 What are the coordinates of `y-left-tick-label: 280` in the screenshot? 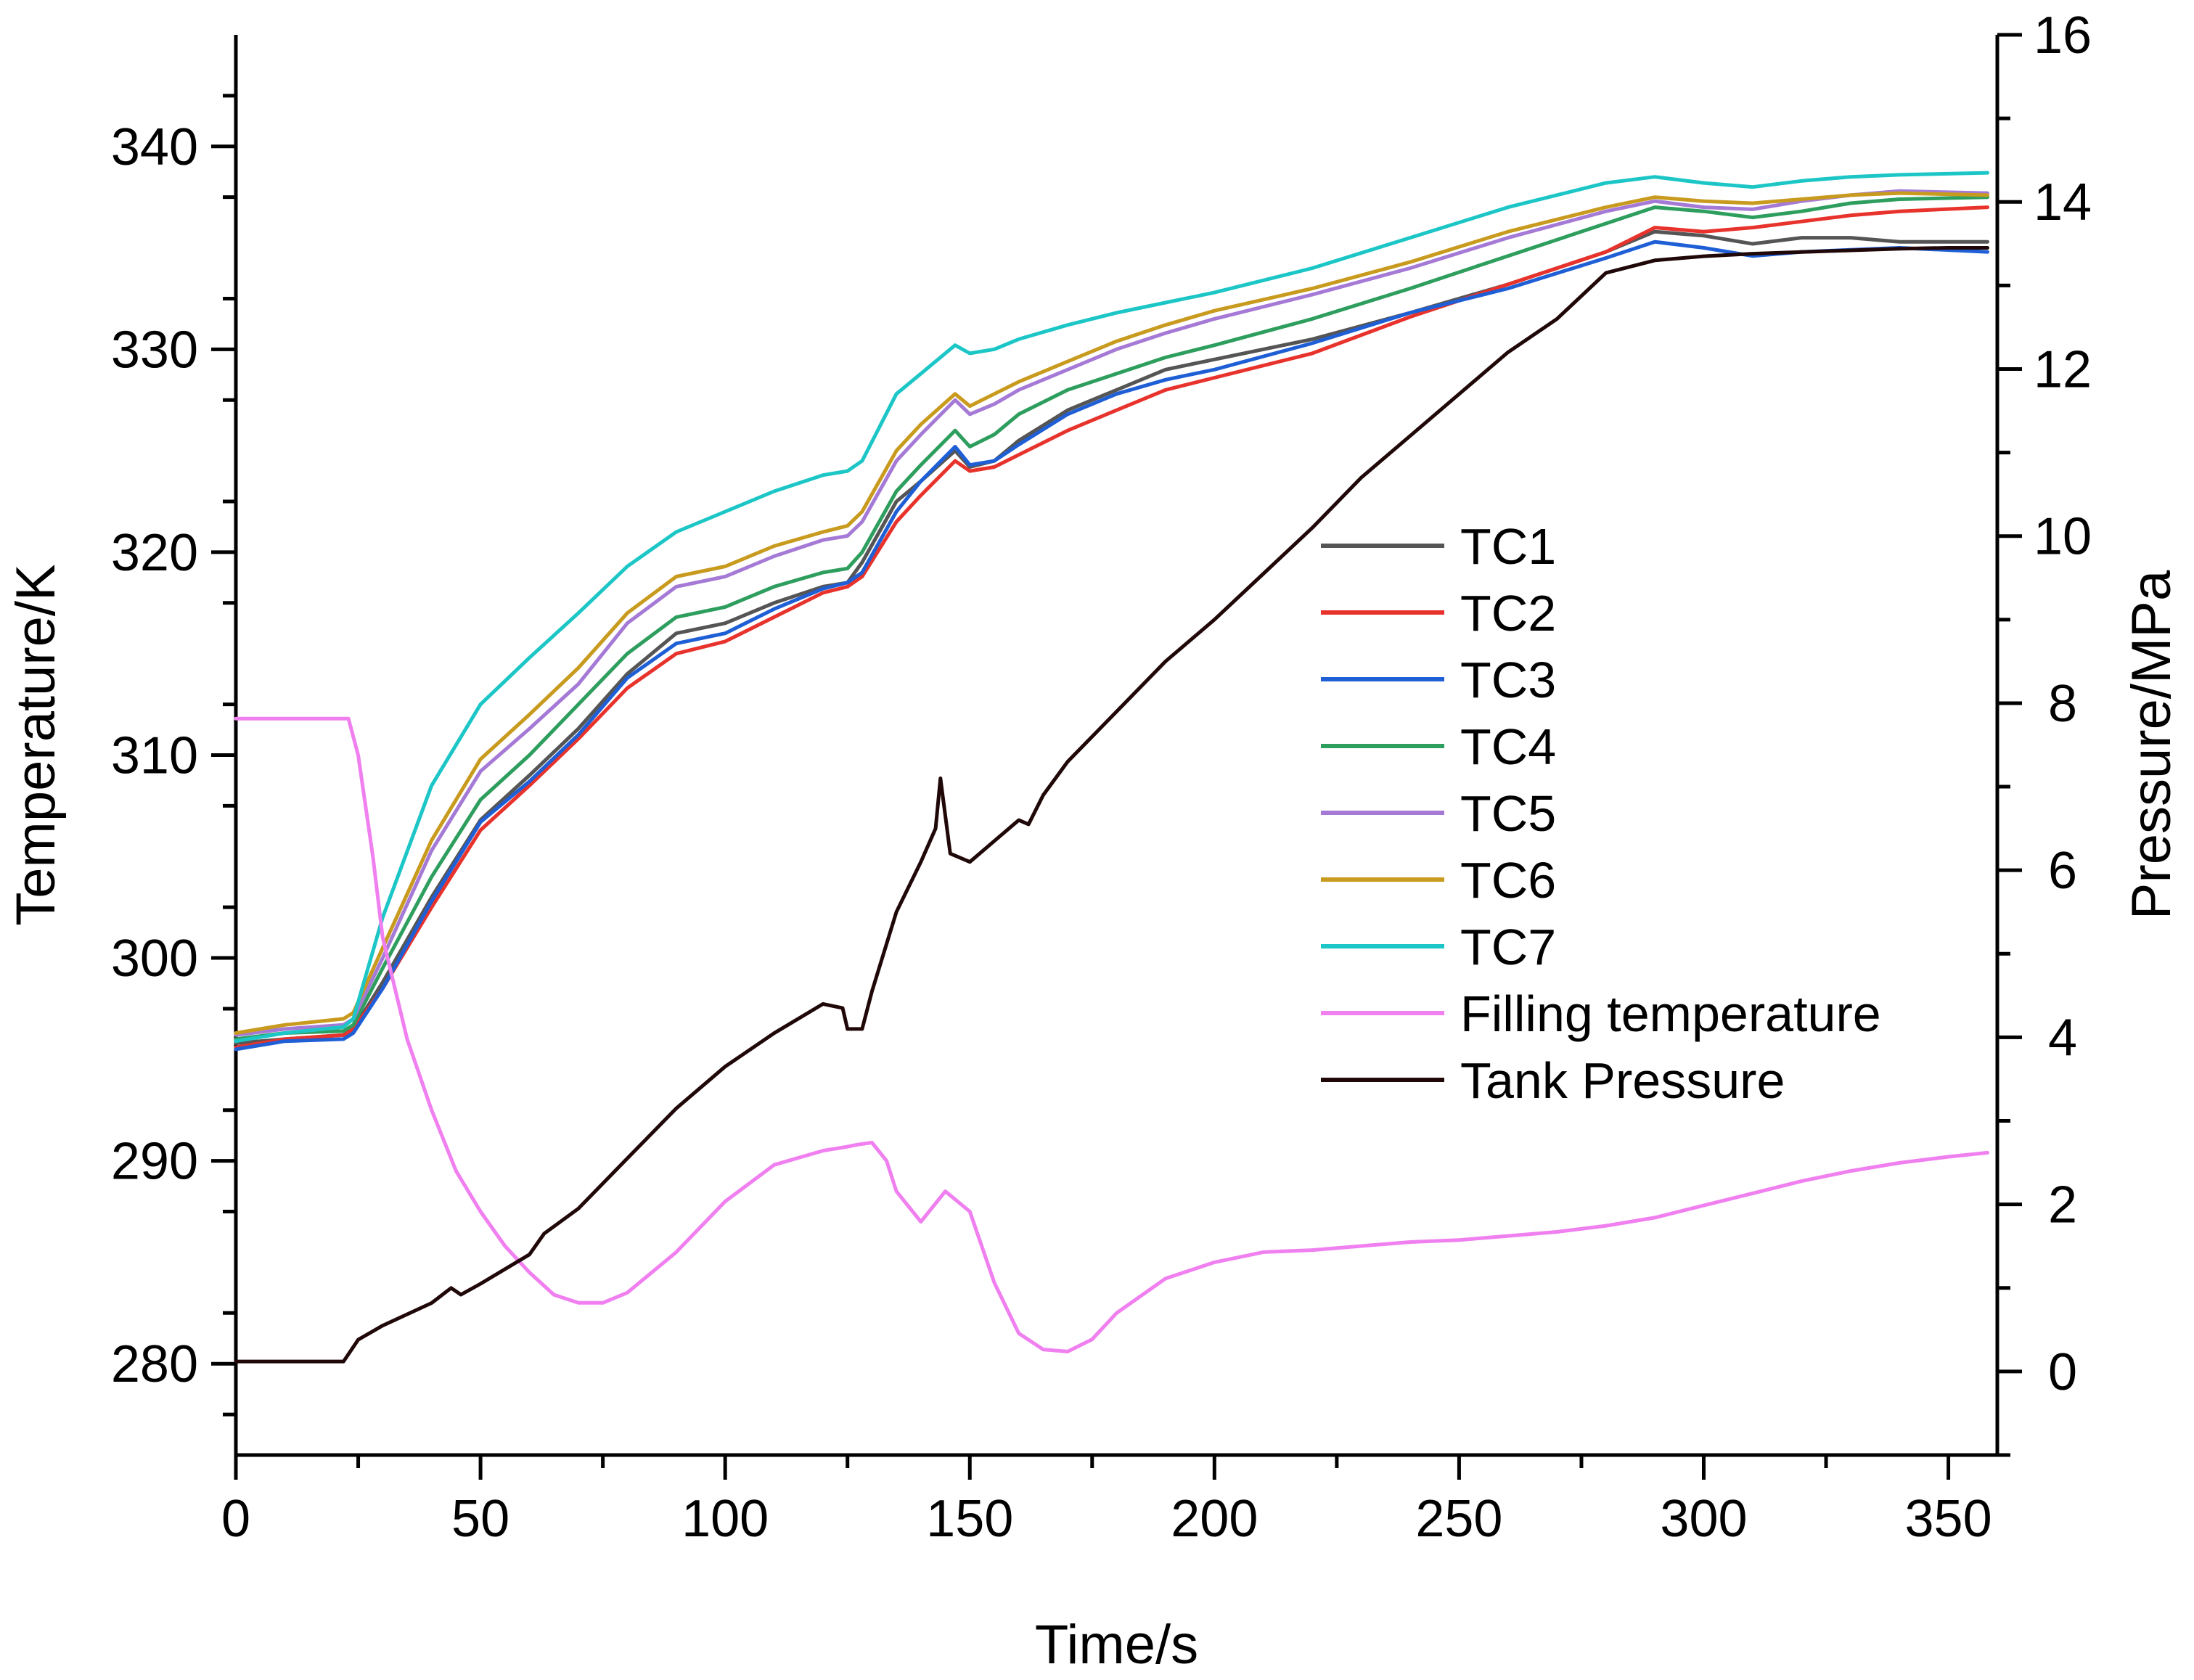 It's located at (154, 1364).